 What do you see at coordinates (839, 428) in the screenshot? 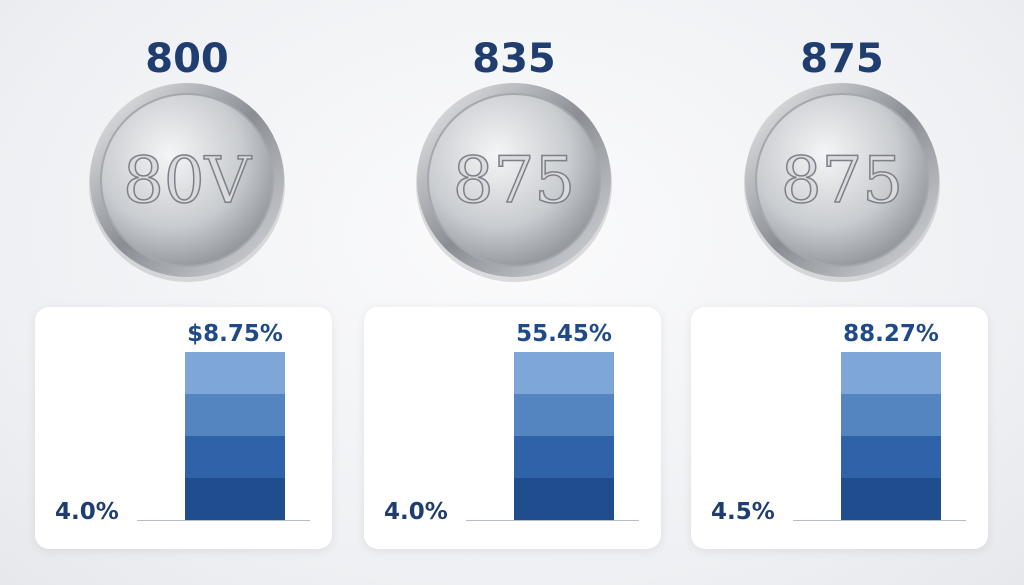
I see `card: 88.27% 4.5%` at bounding box center [839, 428].